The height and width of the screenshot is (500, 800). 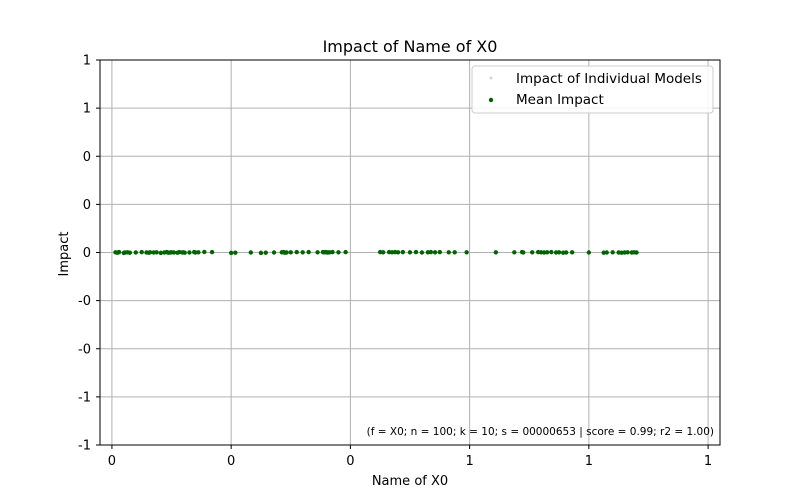 What do you see at coordinates (560, 100) in the screenshot?
I see `legend-label-mean: Mean Impact` at bounding box center [560, 100].